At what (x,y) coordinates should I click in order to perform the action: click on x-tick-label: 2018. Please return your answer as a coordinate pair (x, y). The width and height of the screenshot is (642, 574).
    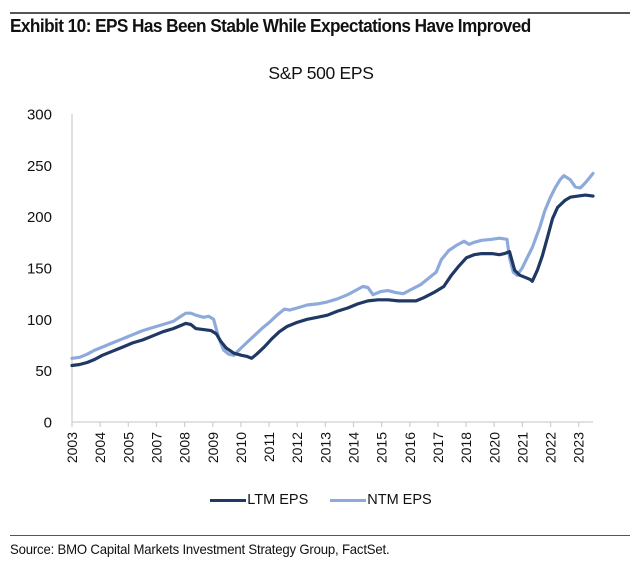
    Looking at the image, I should click on (466, 447).